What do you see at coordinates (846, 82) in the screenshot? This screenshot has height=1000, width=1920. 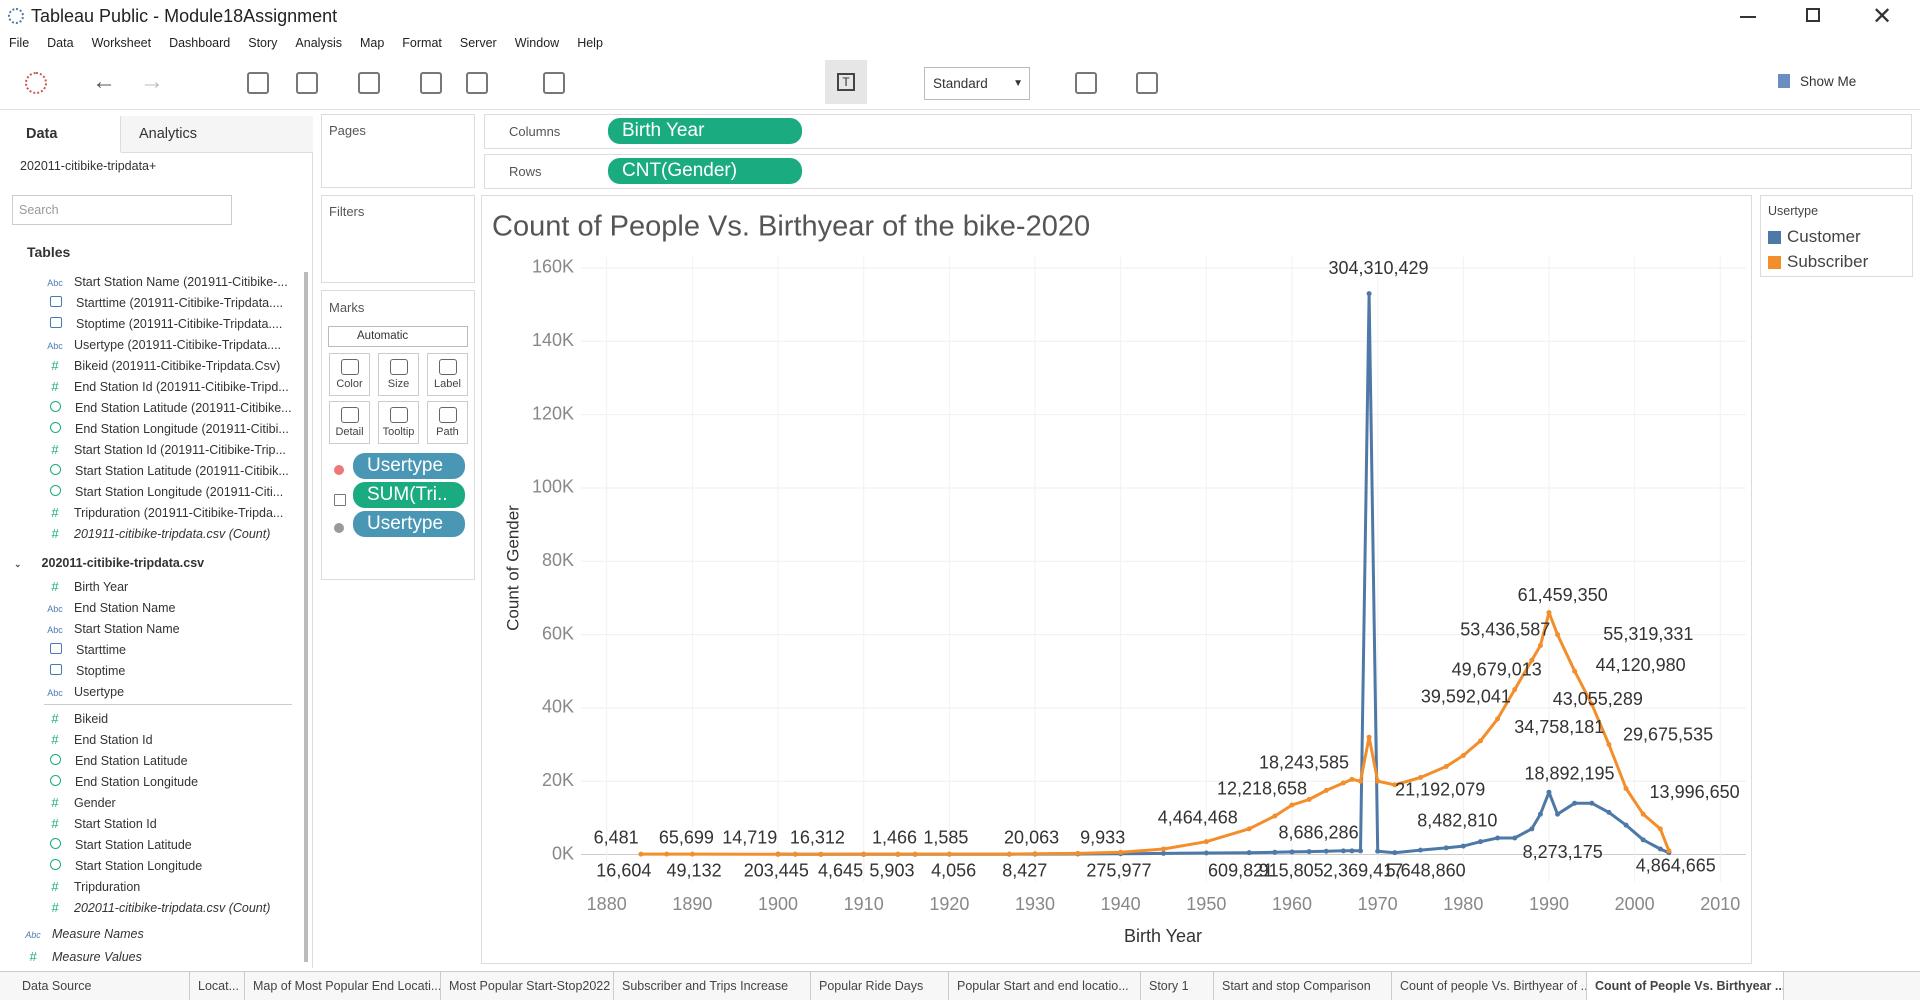 I see `show-labels: T` at bounding box center [846, 82].